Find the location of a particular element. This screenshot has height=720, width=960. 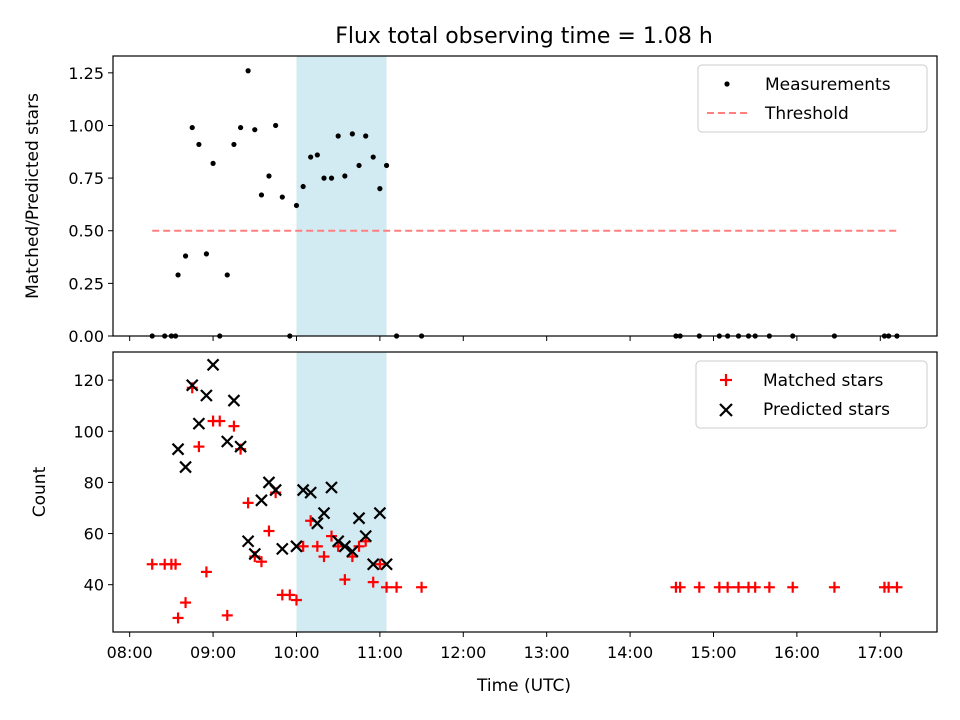

bottom-x-tick-label: 17:00 is located at coordinates (880, 652).